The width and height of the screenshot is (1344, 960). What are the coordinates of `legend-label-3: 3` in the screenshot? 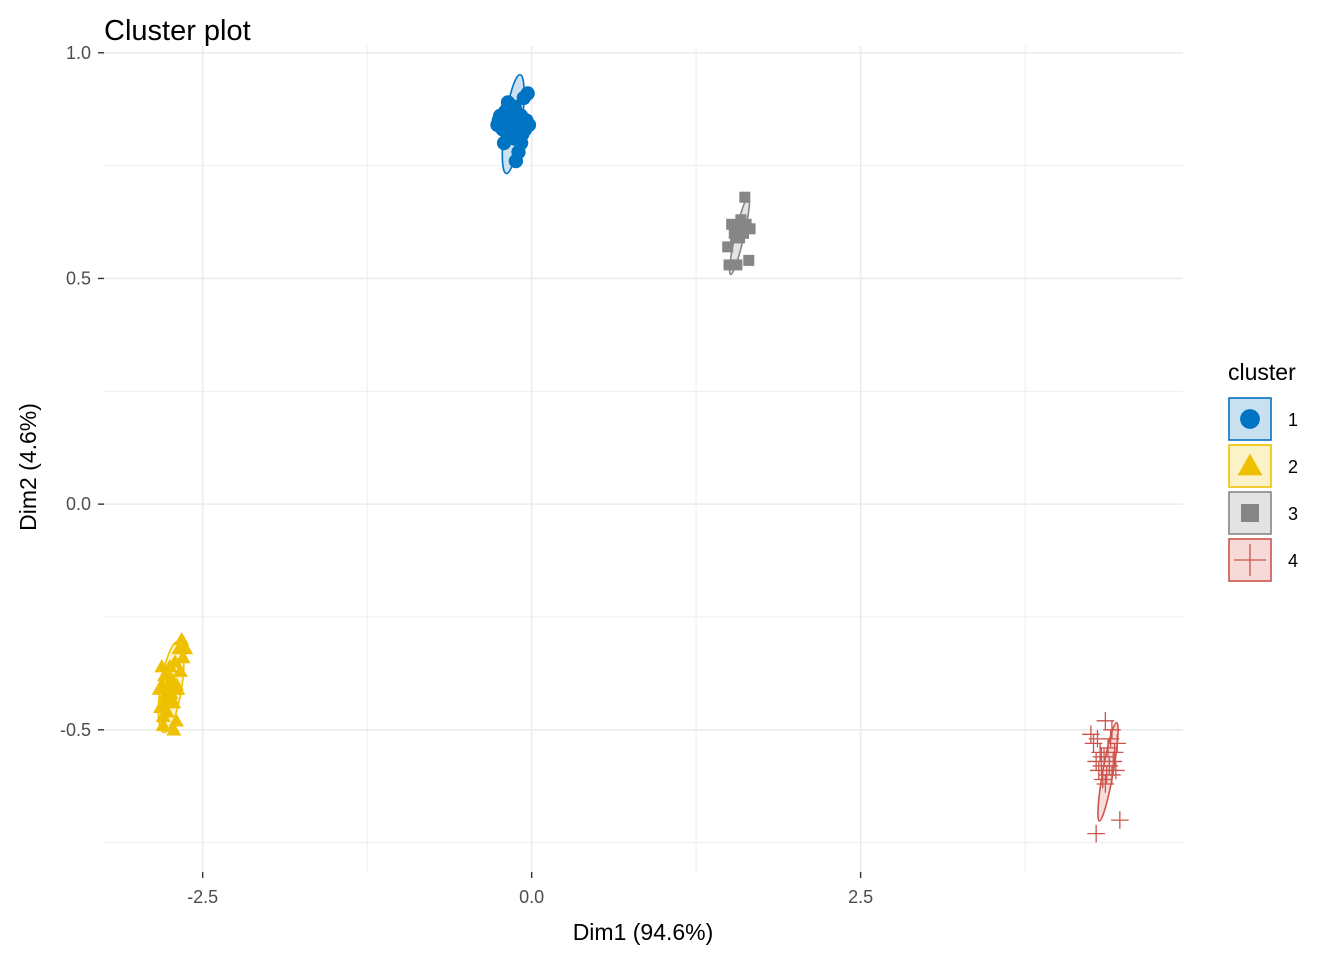 It's located at (1293, 514).